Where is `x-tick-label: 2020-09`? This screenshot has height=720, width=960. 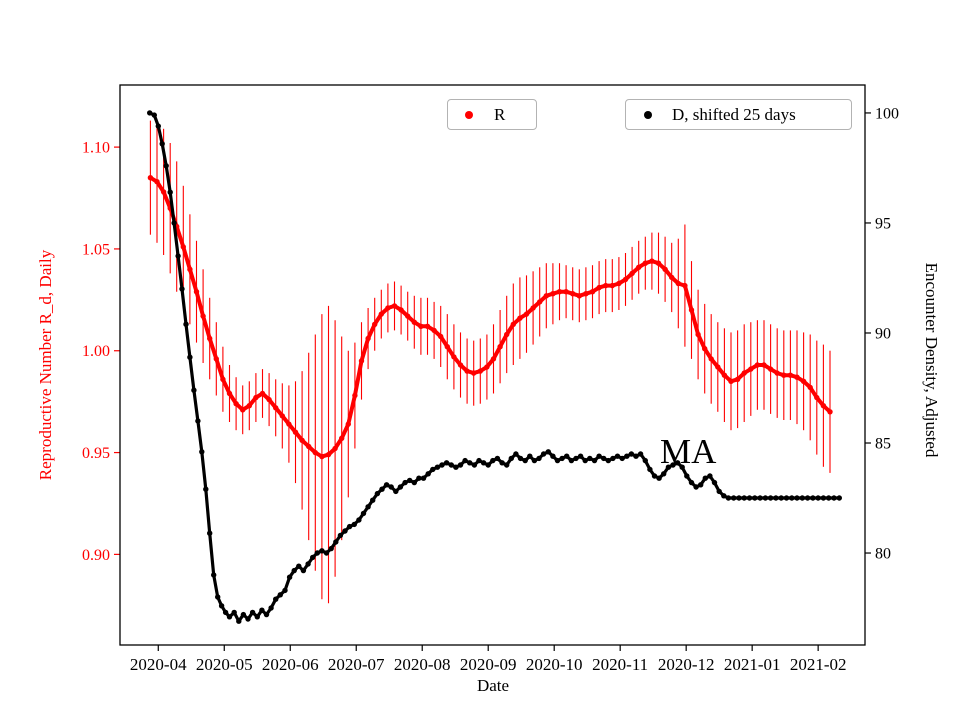 x-tick-label: 2020-09 is located at coordinates (488, 664).